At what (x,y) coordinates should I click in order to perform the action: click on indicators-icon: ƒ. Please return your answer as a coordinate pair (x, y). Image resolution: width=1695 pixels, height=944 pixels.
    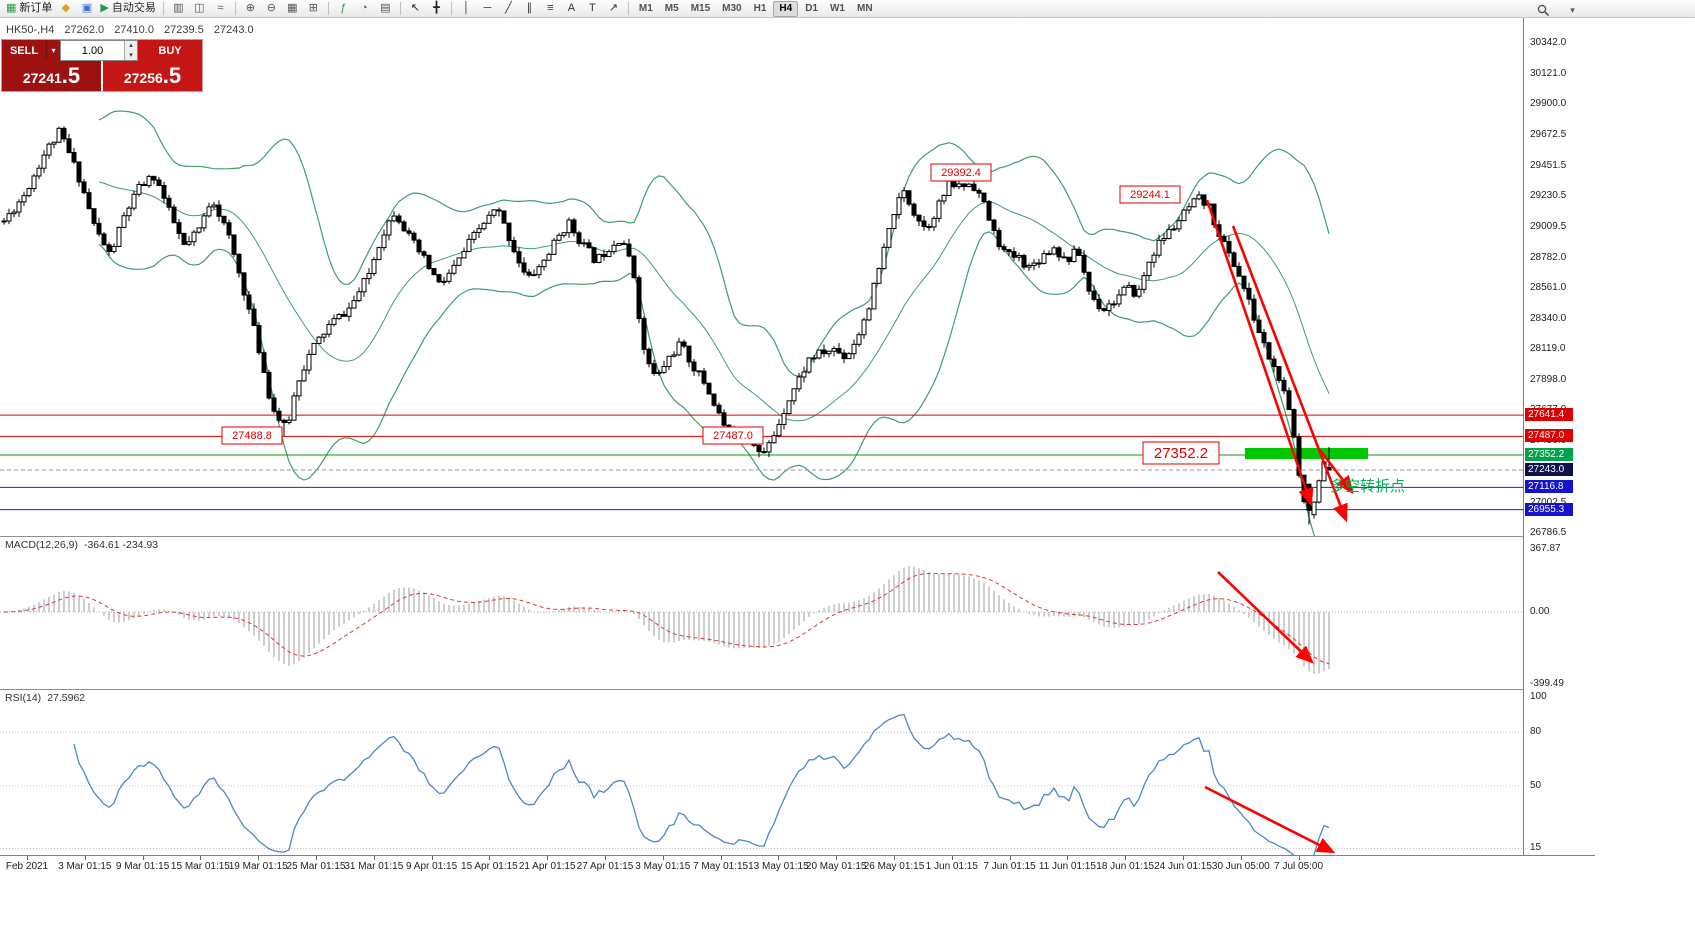
    Looking at the image, I should click on (343, 9).